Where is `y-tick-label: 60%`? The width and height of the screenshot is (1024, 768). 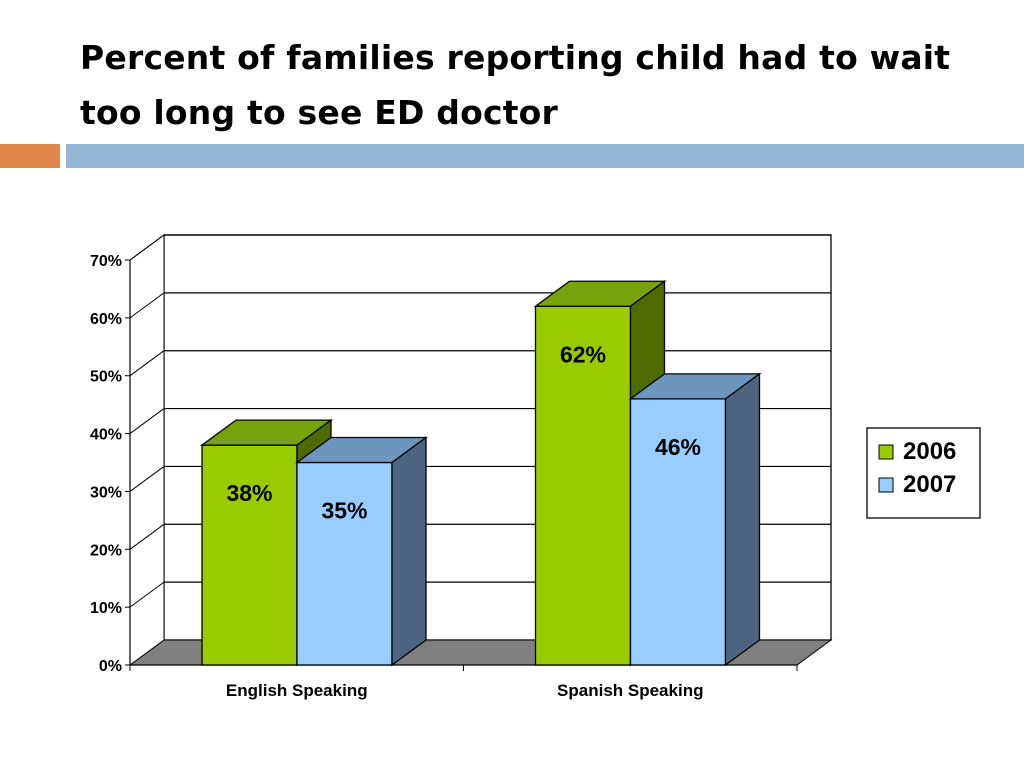
y-tick-label: 60% is located at coordinates (106, 319).